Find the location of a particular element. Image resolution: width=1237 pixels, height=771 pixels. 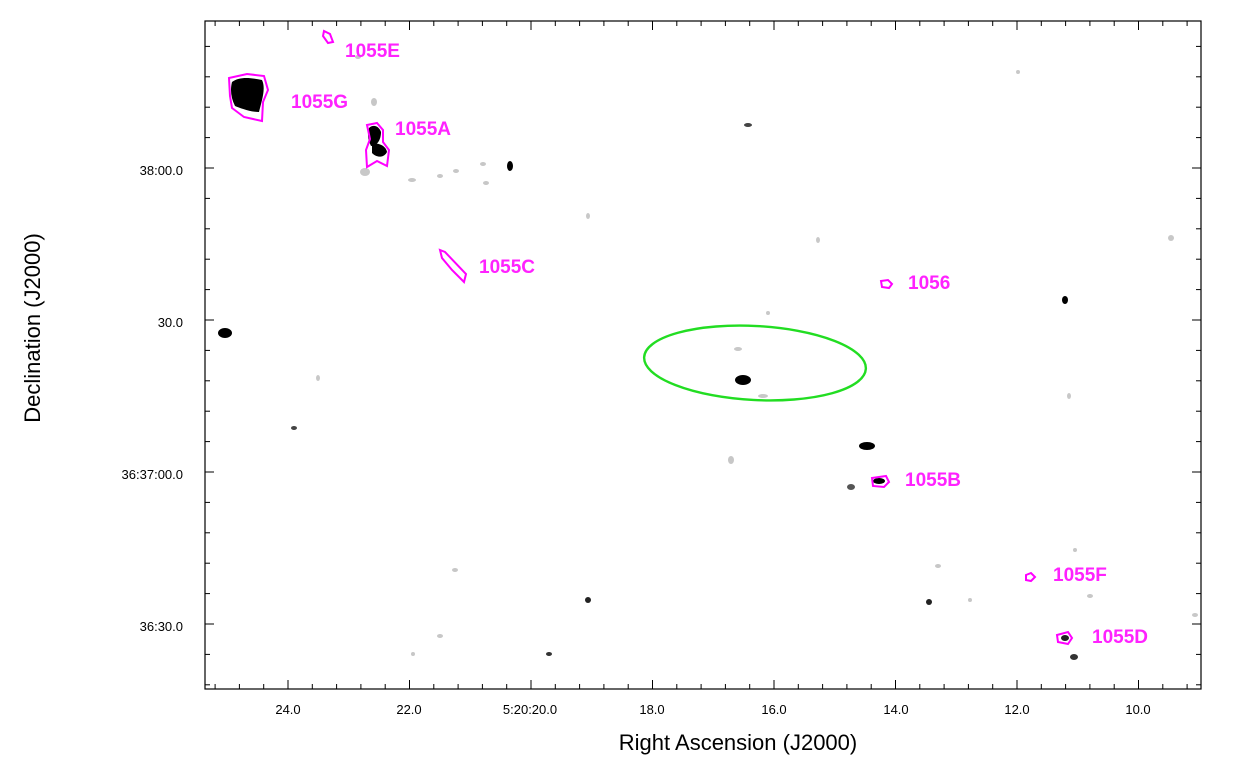

contour-1055B is located at coordinates (880, 481).